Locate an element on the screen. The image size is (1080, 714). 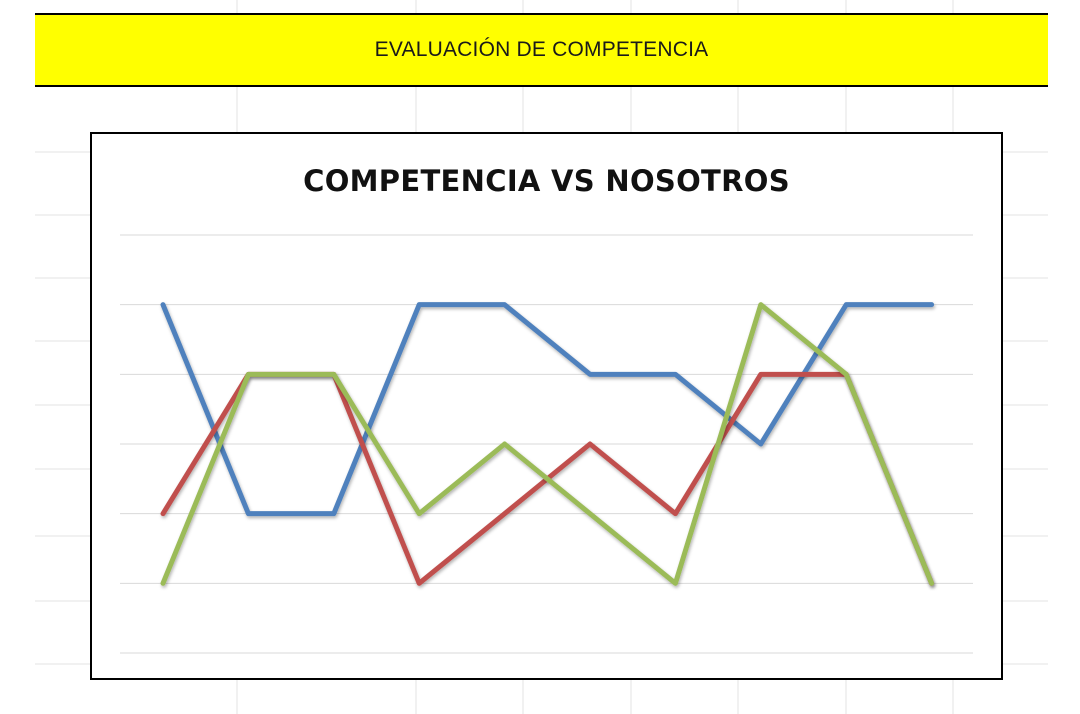
sheet-header-title: EVALUACIÓN DE COMPETENCIA is located at coordinates (541, 49).